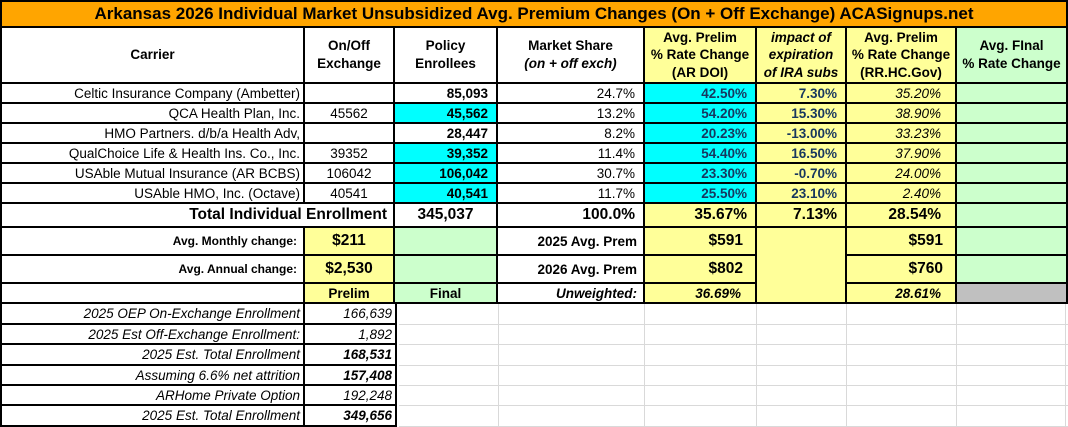  I want to click on enrollment-row-label: 2025 OEP On-Exchange Enrollment, so click(152, 313).